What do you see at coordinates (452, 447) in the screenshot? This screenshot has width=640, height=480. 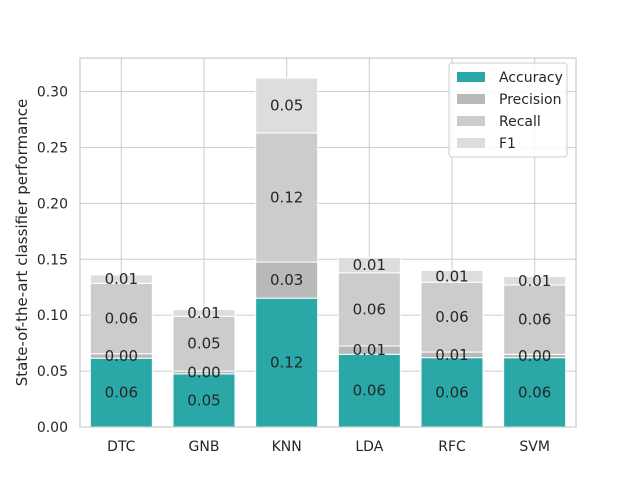 I see `x-tick-label-rfc: RFC` at bounding box center [452, 447].